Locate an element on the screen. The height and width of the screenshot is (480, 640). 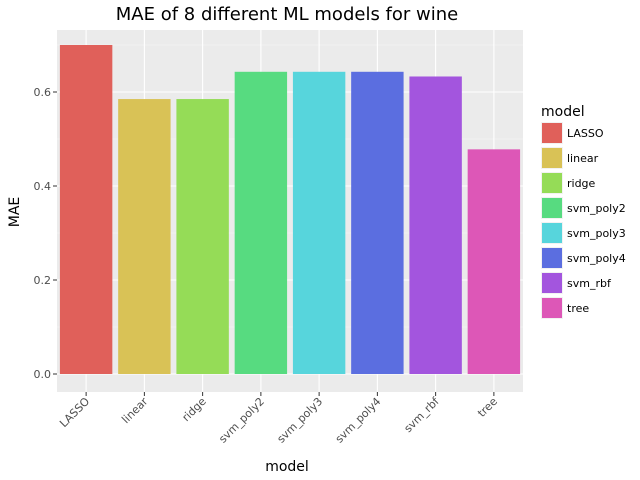
y-tick-label: 0.0 is located at coordinates (43, 374).